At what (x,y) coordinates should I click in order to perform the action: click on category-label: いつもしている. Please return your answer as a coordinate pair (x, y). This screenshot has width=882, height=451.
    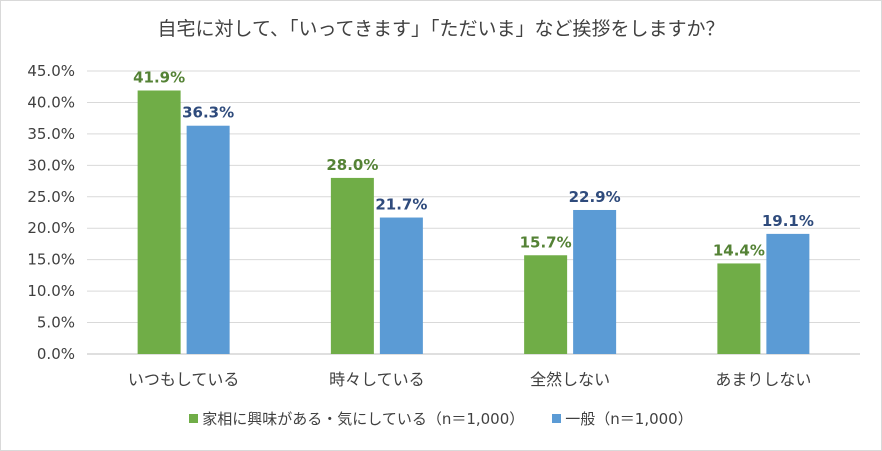
    Looking at the image, I should click on (184, 379).